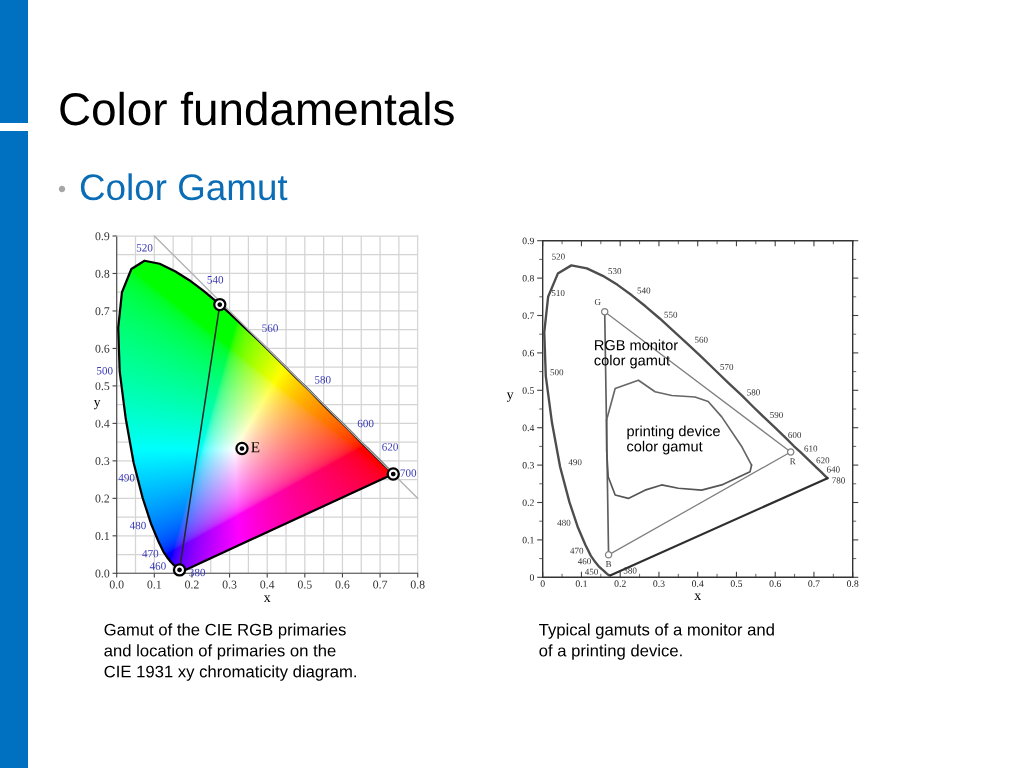  I want to click on series-label: E, so click(255, 447).